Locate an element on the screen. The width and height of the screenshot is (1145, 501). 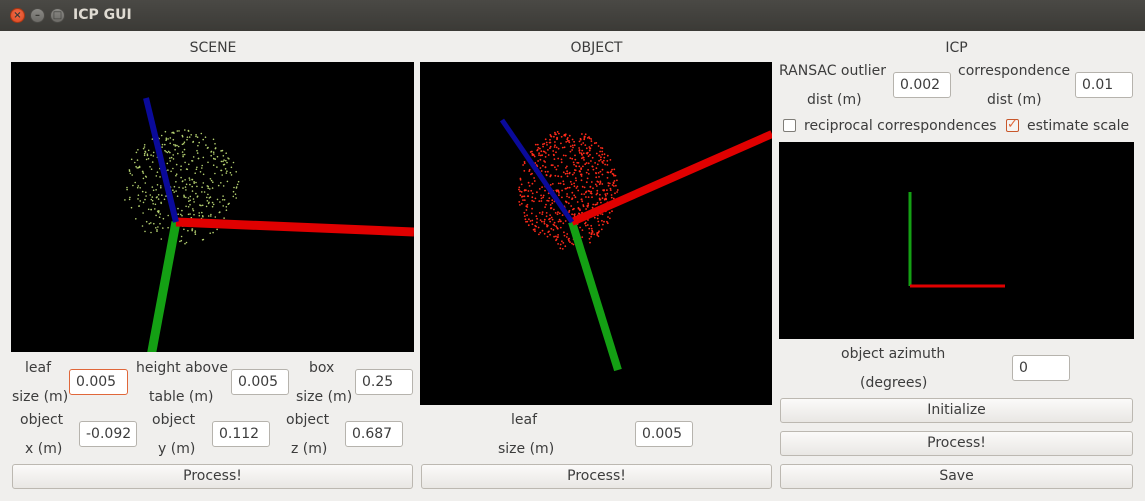
reciprocal-correspondences-label: reciprocal correspondences is located at coordinates (900, 126).